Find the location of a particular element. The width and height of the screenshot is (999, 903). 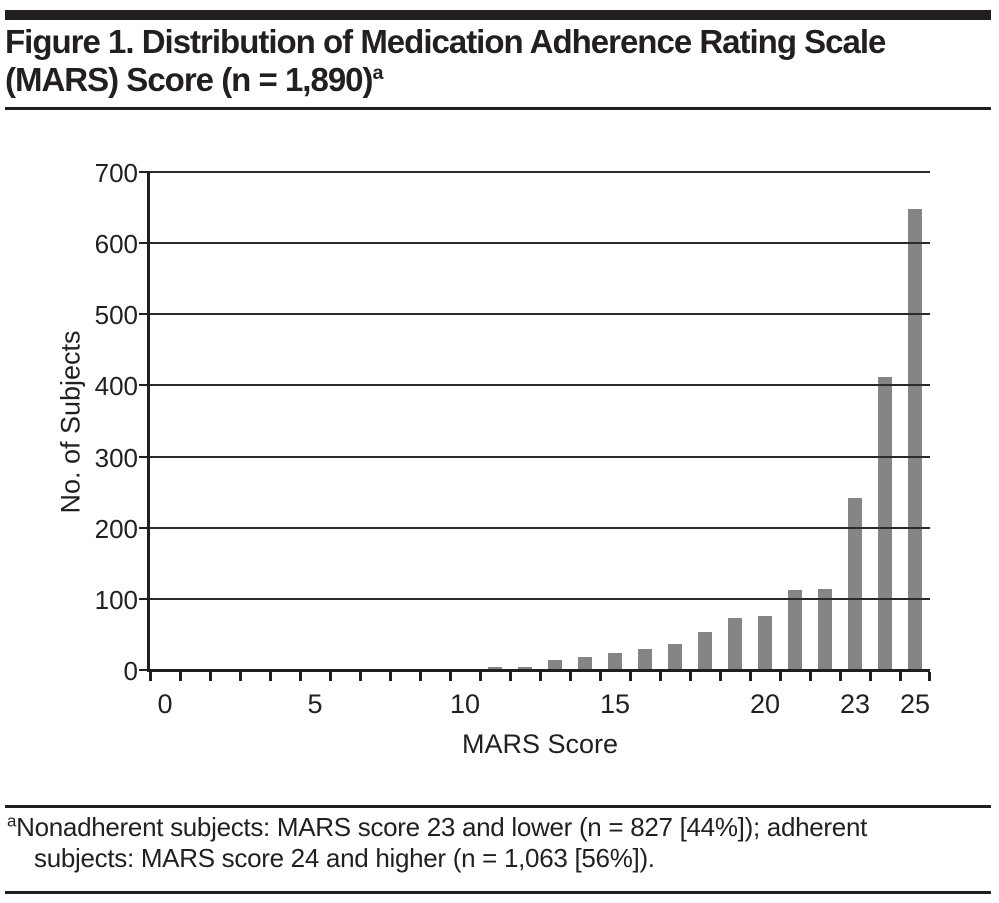

x-tick-label-15: 15 is located at coordinates (615, 704).